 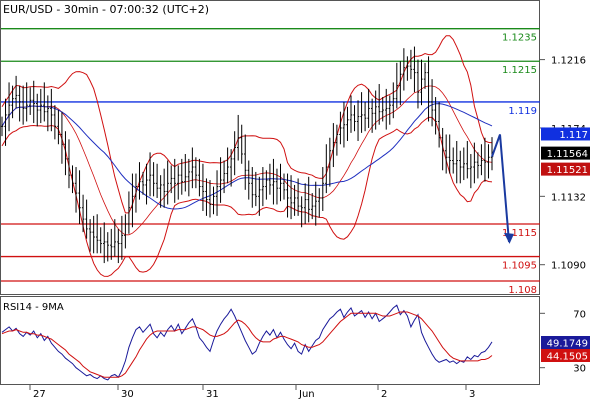 I want to click on price-tick-label-3: 1.1090, so click(x=568, y=266).